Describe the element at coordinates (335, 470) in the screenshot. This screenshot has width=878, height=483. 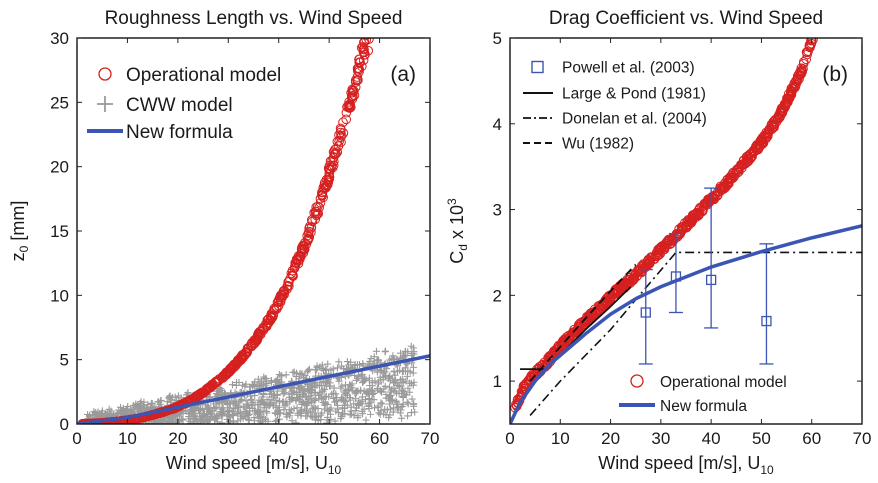
I see `x-axis-label-subscript: 10` at that location.